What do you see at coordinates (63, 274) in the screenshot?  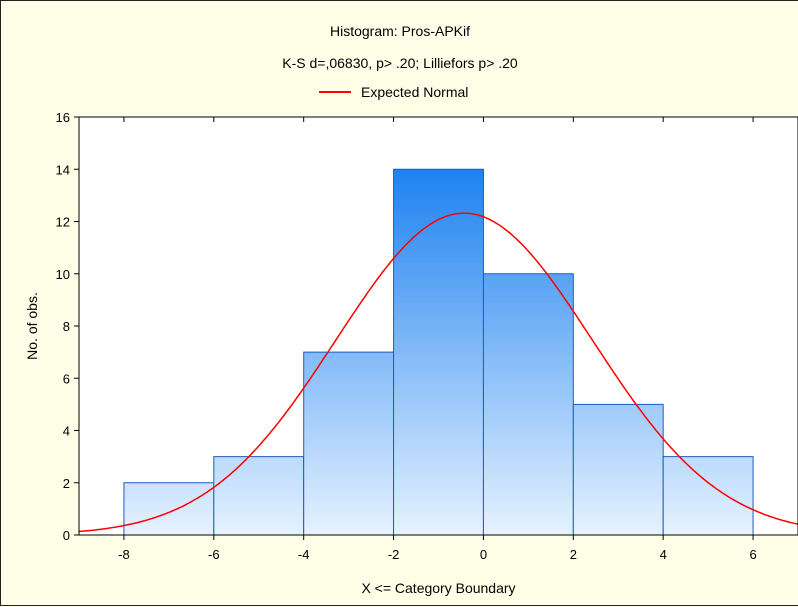 I see `y-tick-label: 10` at bounding box center [63, 274].